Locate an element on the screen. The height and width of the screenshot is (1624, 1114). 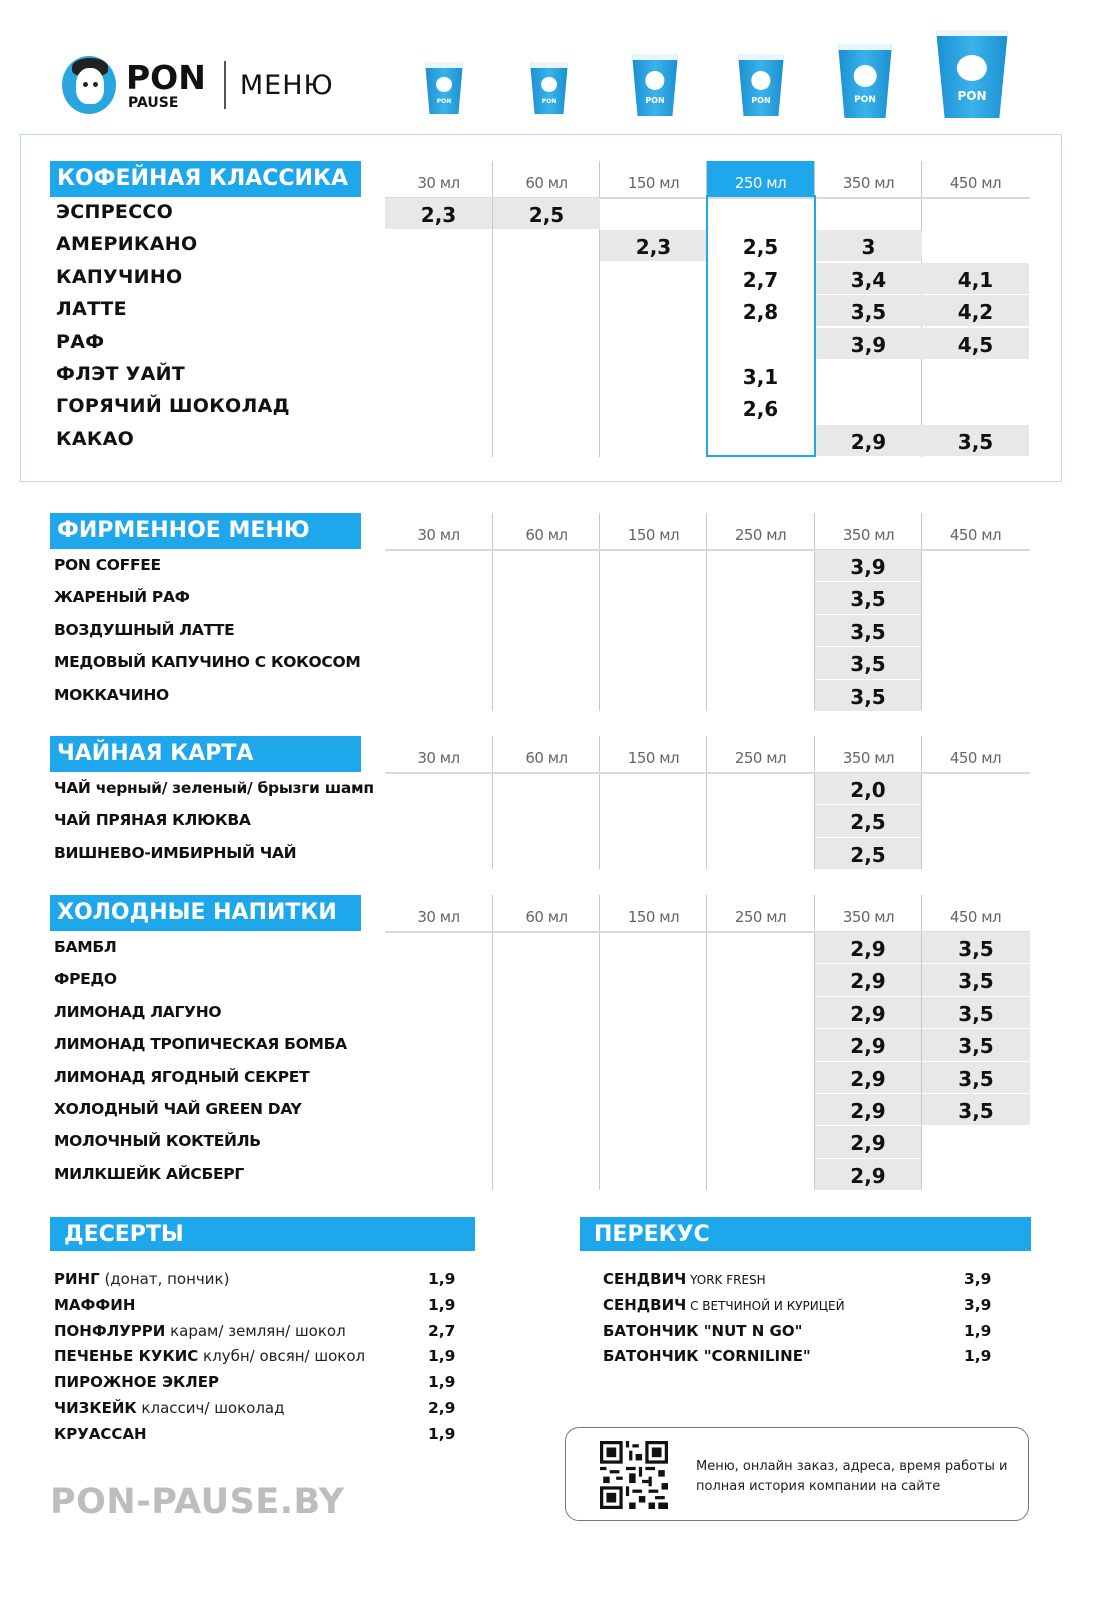
price-cell: 3,1 is located at coordinates (760, 377).